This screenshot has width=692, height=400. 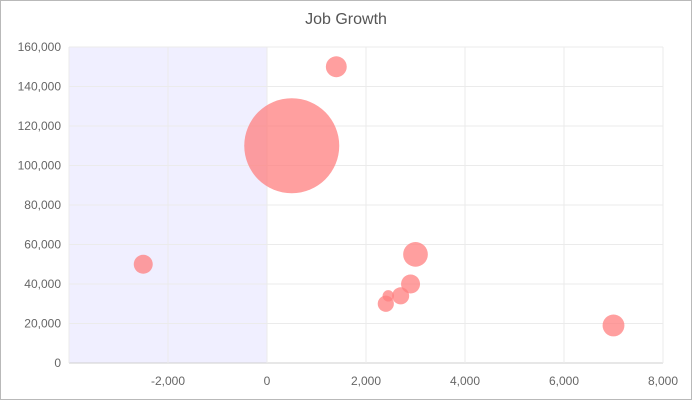 I want to click on x-tick-label: 2,000, so click(x=366, y=381).